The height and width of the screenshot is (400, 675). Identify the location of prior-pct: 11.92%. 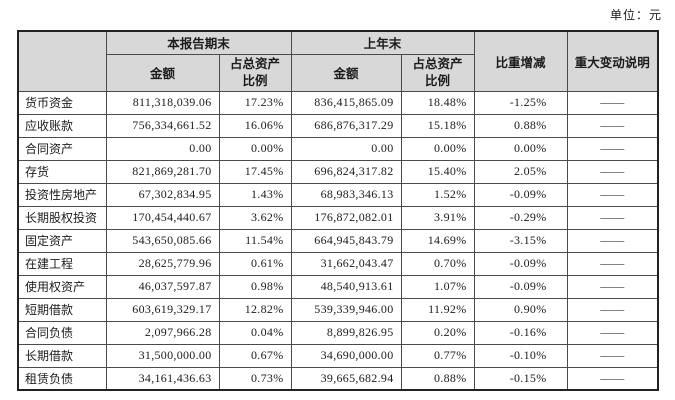
(437, 309).